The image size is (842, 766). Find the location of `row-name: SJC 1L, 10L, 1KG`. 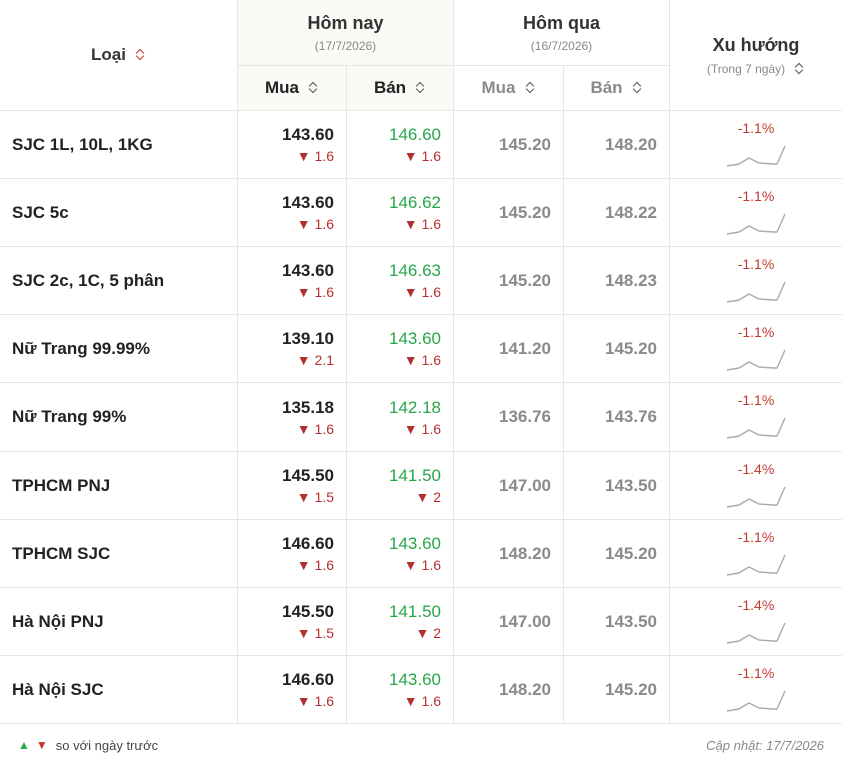

row-name: SJC 1L, 10L, 1KG is located at coordinates (82, 144).